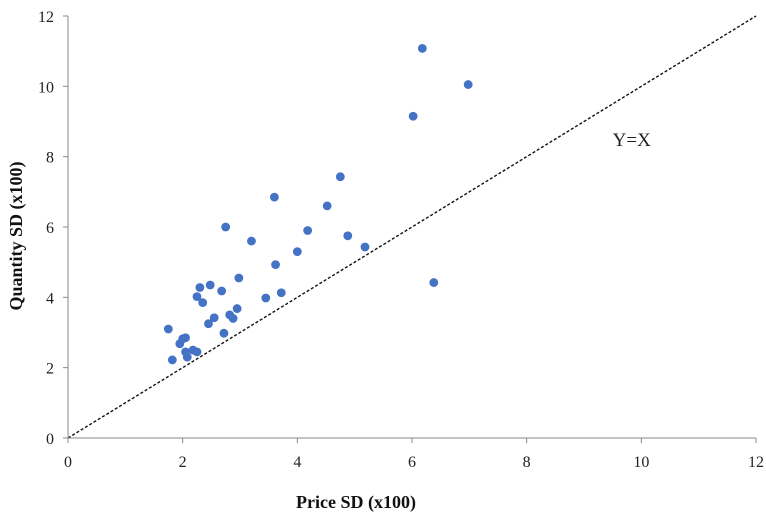 This screenshot has height=514, width=766. I want to click on x-tick-label: 2, so click(183, 462).